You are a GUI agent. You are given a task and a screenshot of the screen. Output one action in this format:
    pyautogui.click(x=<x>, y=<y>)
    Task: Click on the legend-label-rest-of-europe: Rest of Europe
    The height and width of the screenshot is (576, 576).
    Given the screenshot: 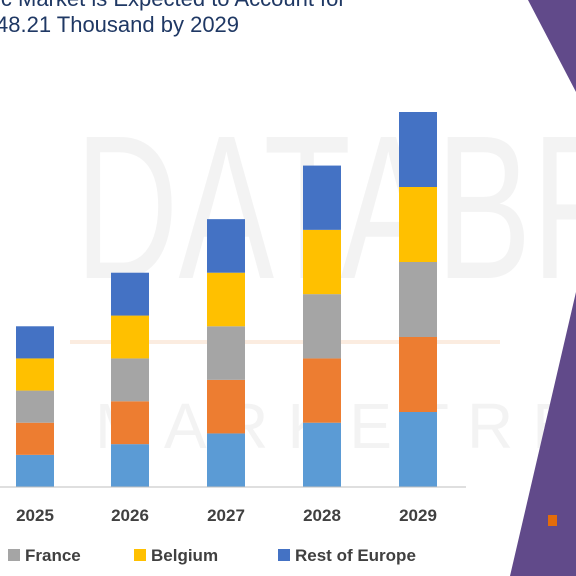 What is the action you would take?
    pyautogui.click(x=355, y=555)
    